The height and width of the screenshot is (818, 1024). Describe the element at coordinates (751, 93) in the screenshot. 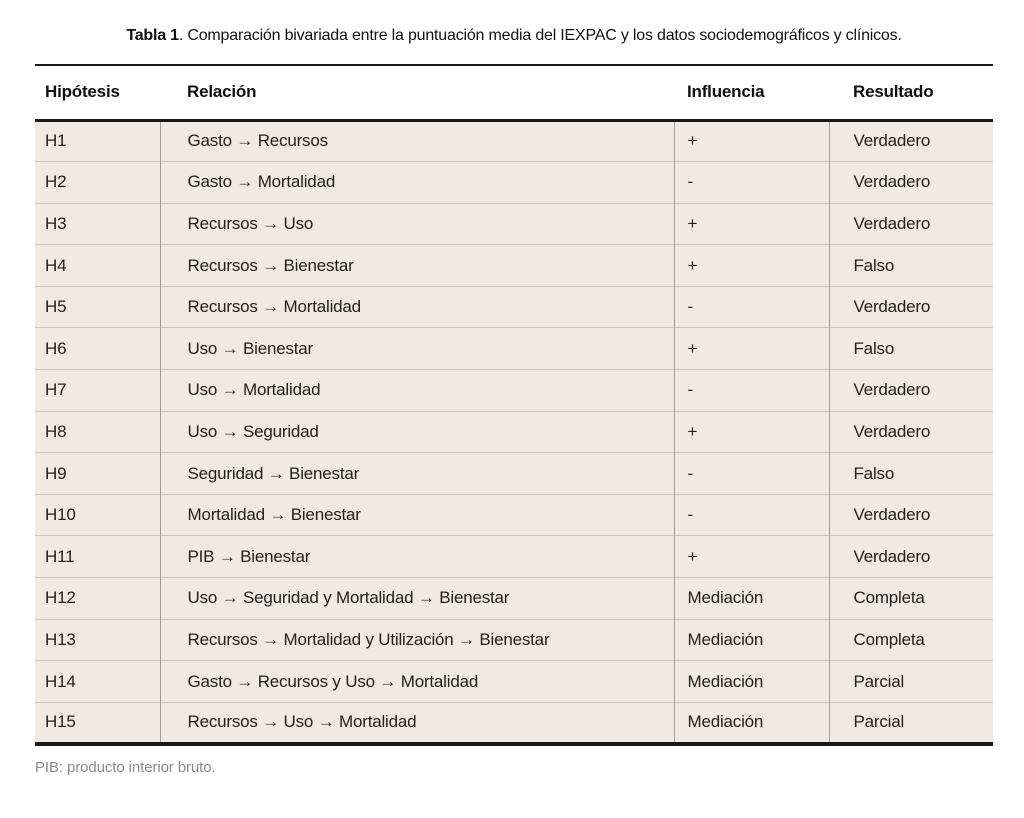

I see `col-header-influencia: Influencia` at that location.